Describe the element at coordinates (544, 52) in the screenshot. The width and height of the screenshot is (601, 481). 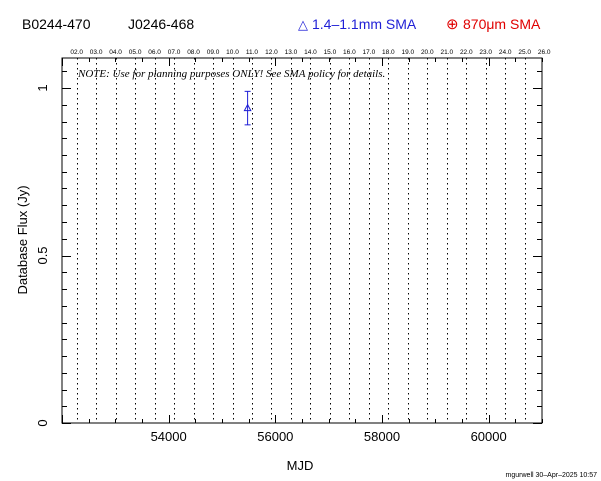
I see `year-label: 26.0` at that location.